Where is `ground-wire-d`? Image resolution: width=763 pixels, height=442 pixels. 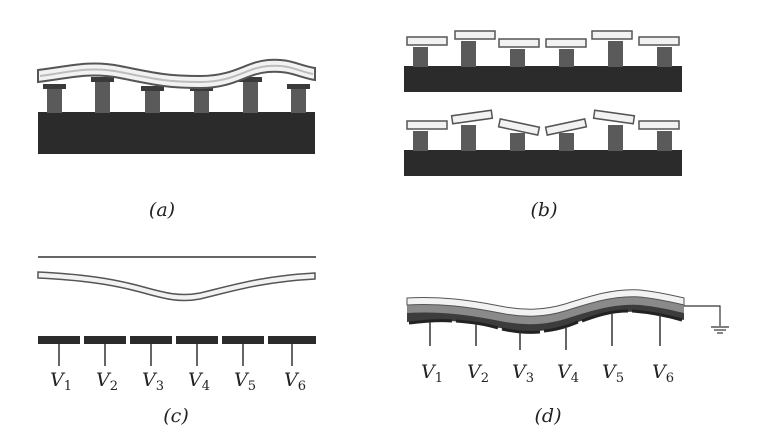 ground-wire-d is located at coordinates (702, 315).